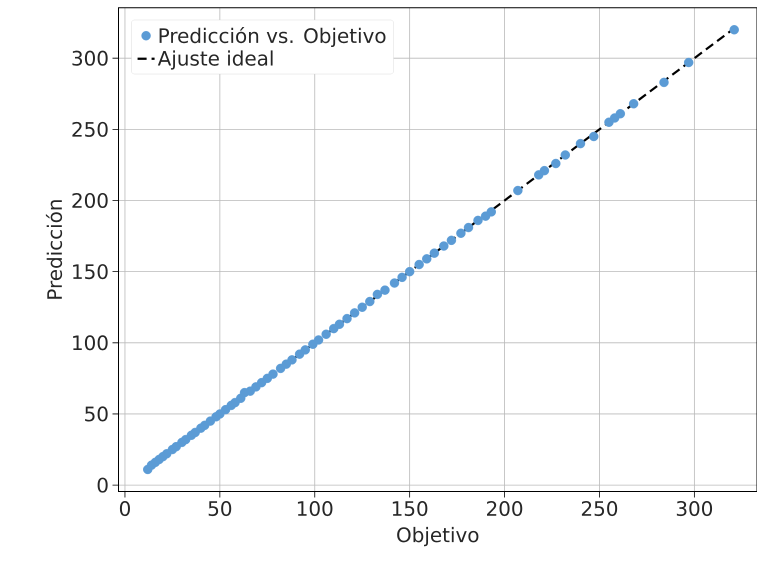 The width and height of the screenshot is (757, 577). What do you see at coordinates (315, 508) in the screenshot?
I see `x-tick-label: 100` at bounding box center [315, 508].